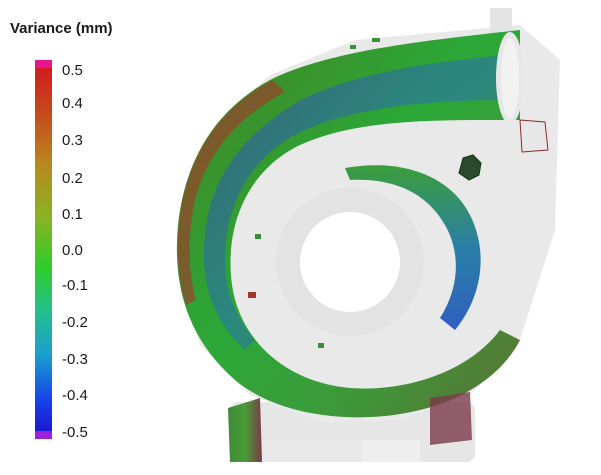 This screenshot has height=475, width=601. What do you see at coordinates (75, 322) in the screenshot?
I see `legend-tick: -0.2` at bounding box center [75, 322].